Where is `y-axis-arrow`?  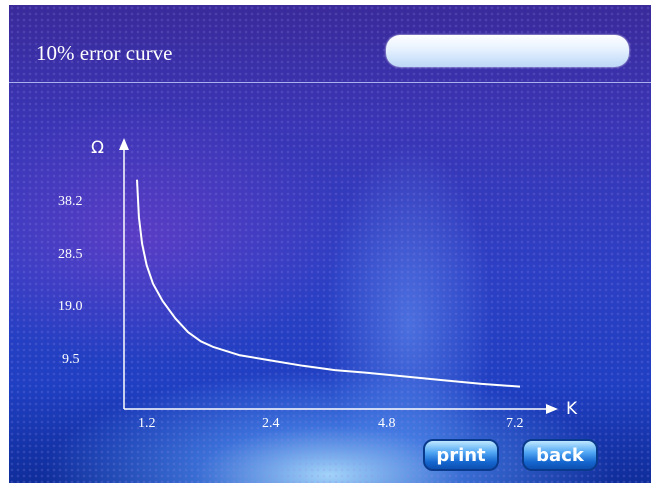 y-axis-arrow is located at coordinates (124, 144).